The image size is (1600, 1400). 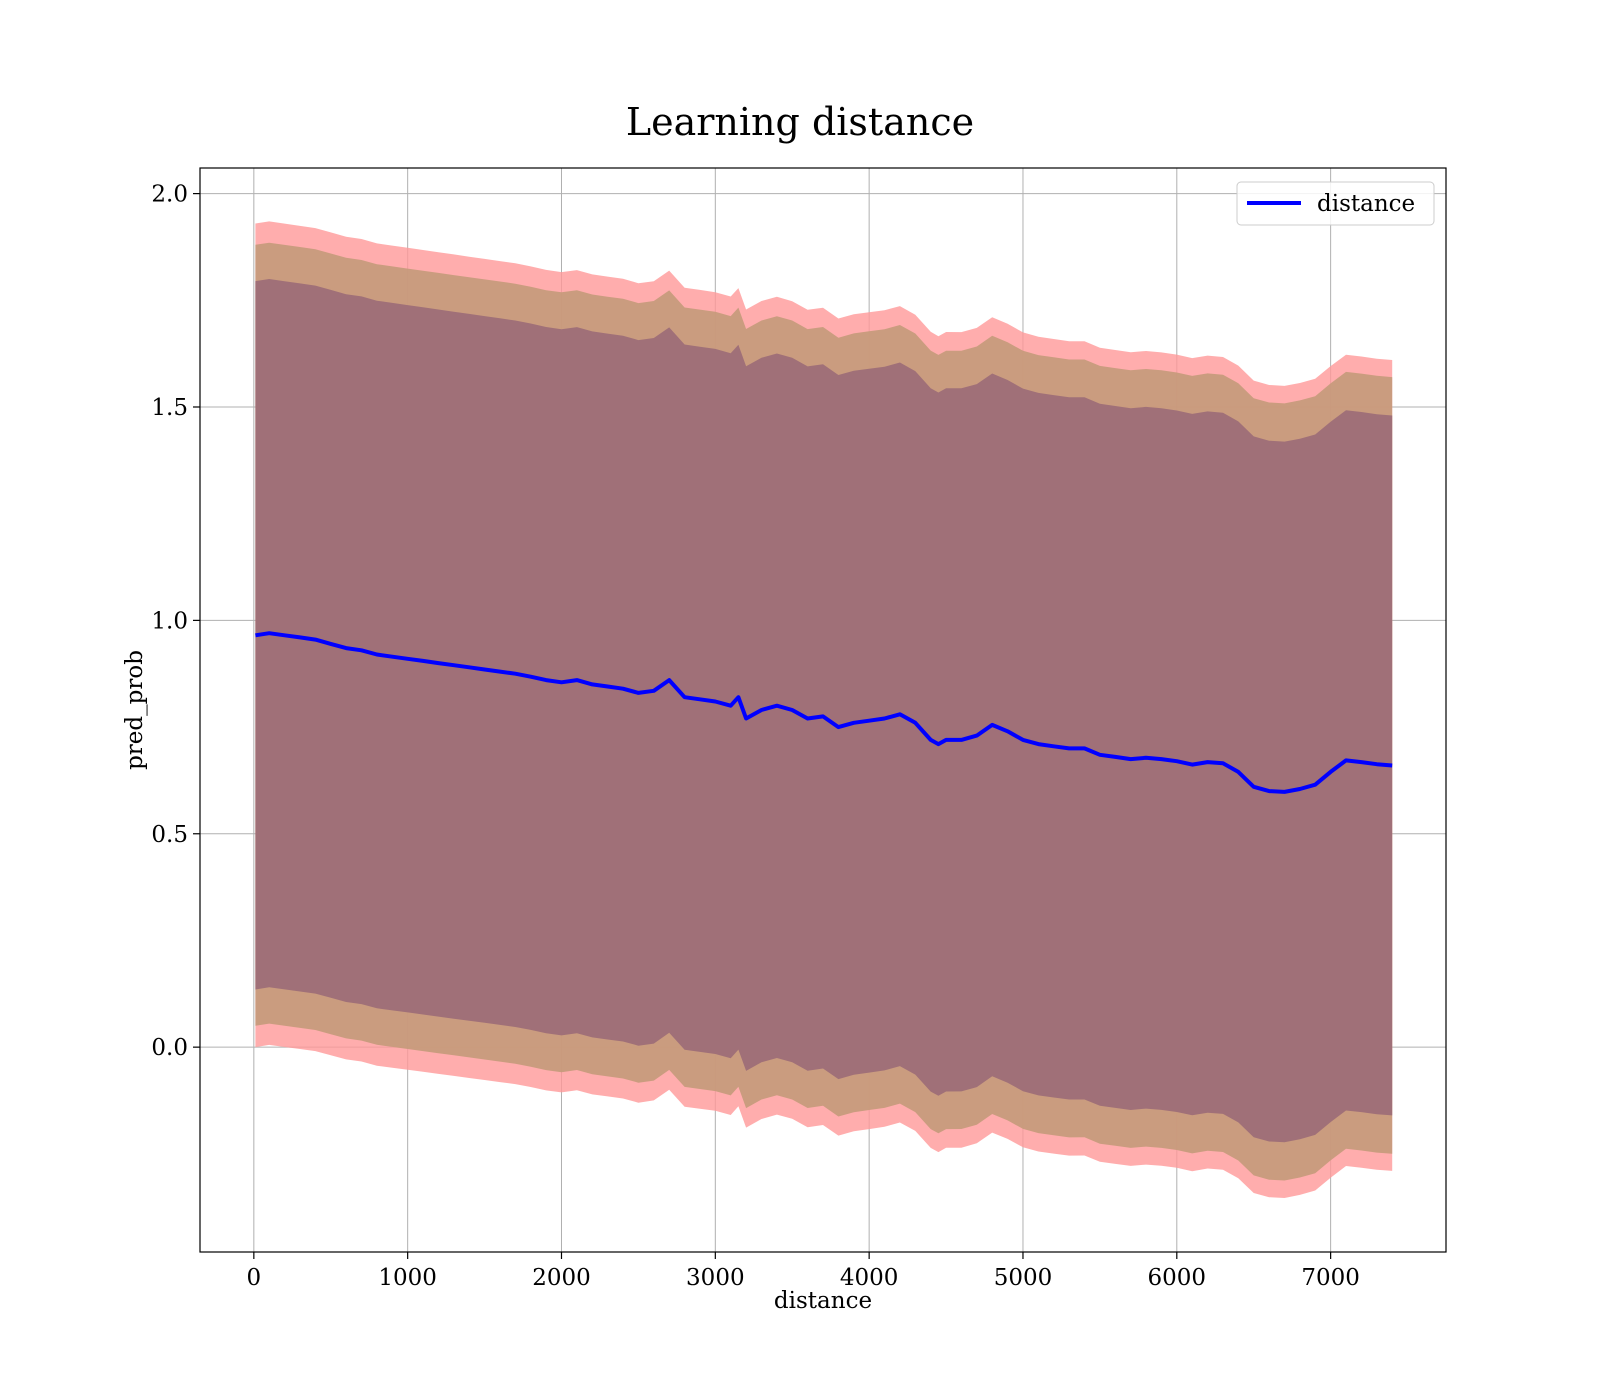 What do you see at coordinates (135, 710) in the screenshot?
I see `y-axis-label: pred_prob` at bounding box center [135, 710].